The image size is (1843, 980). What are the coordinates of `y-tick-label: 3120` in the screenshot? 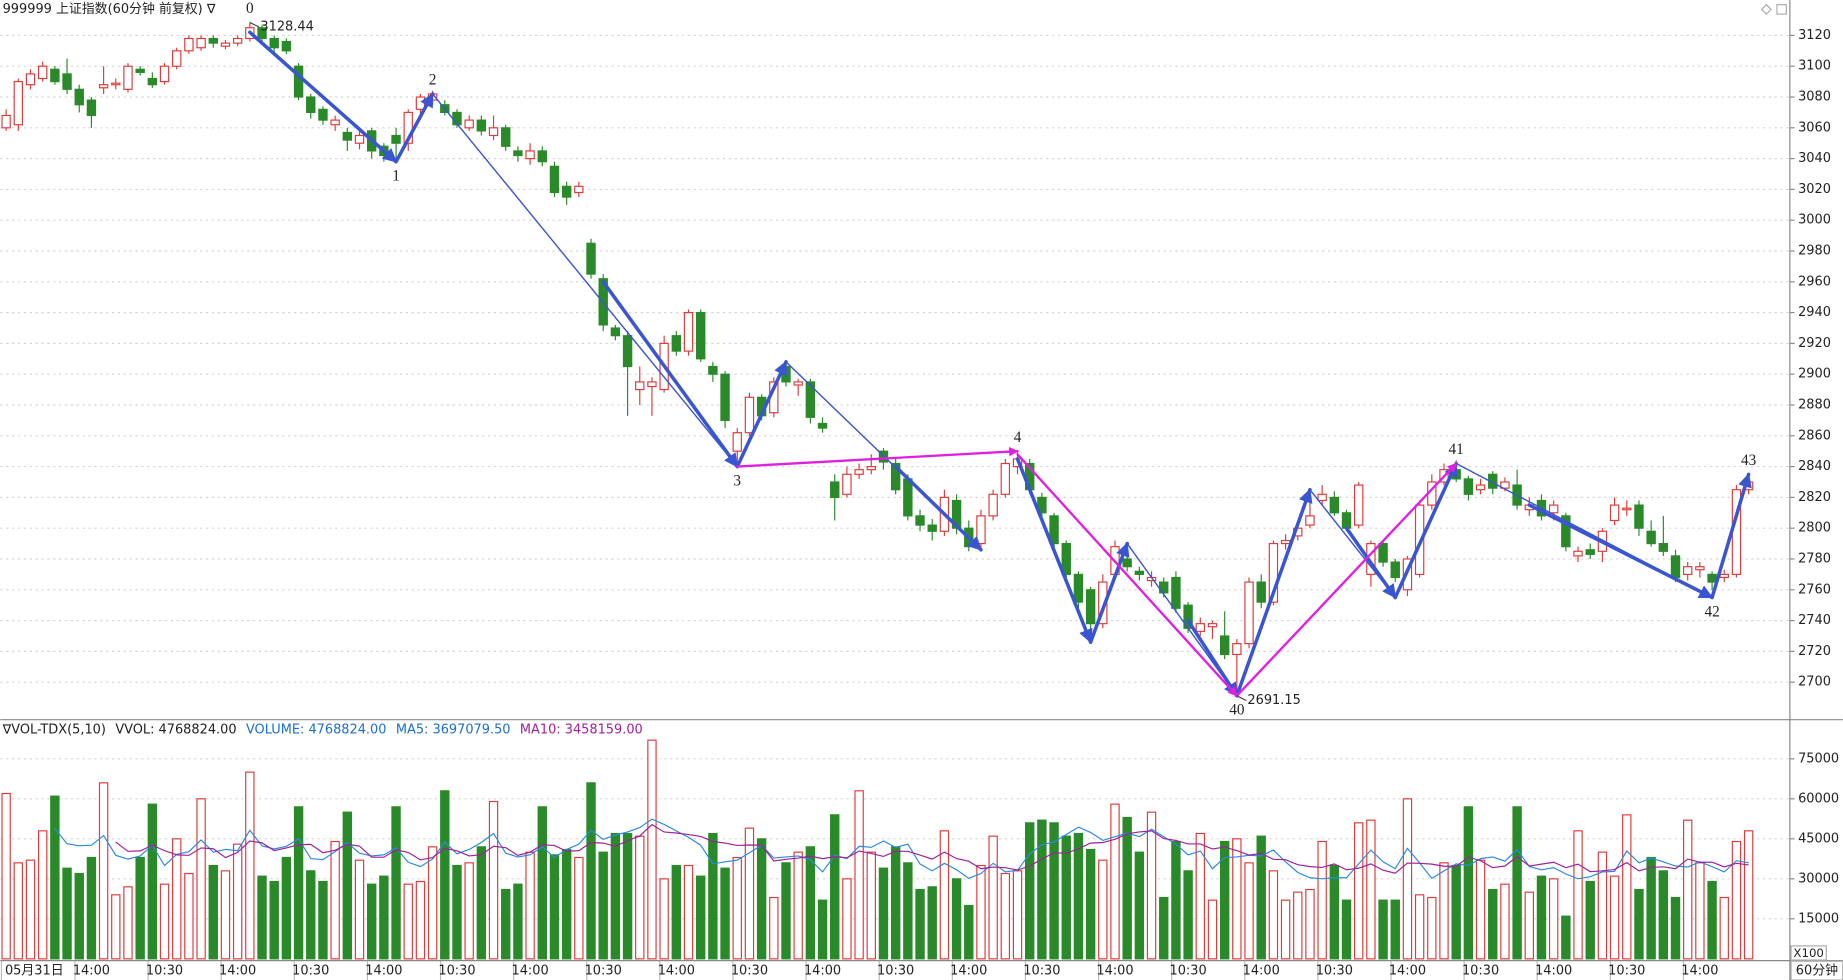 It's located at (1814, 35).